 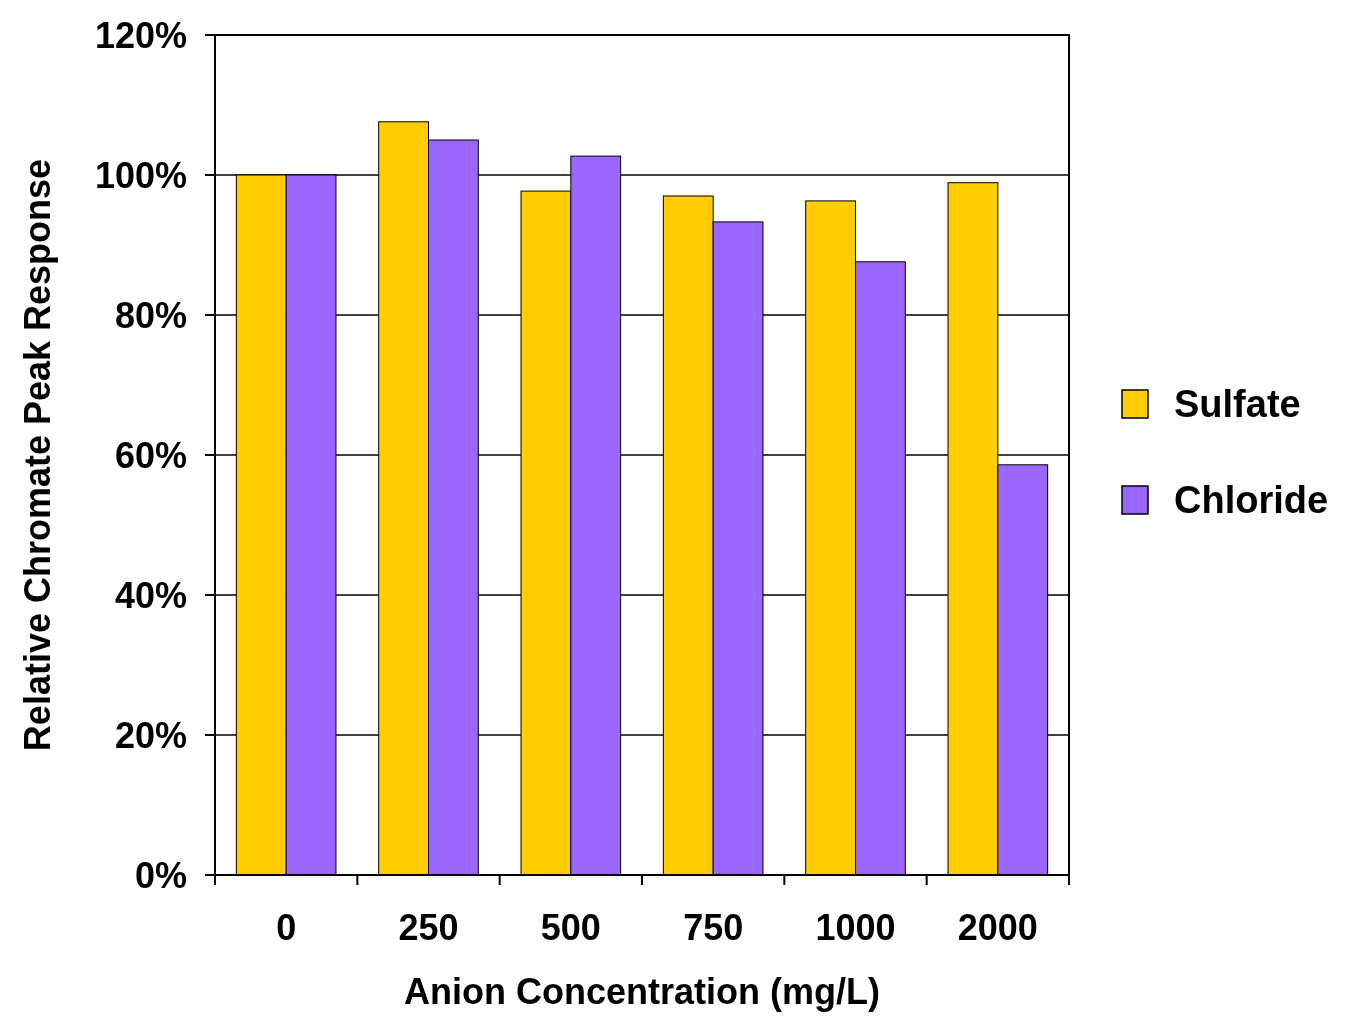 I want to click on legend-label: Chloride, so click(x=1251, y=500).